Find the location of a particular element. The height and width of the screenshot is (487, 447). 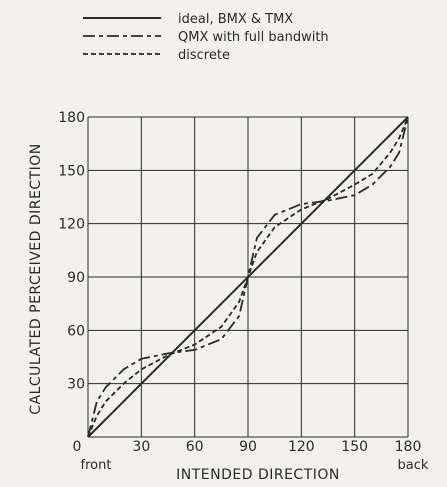

y-tick-label: 30 is located at coordinates (76, 385).